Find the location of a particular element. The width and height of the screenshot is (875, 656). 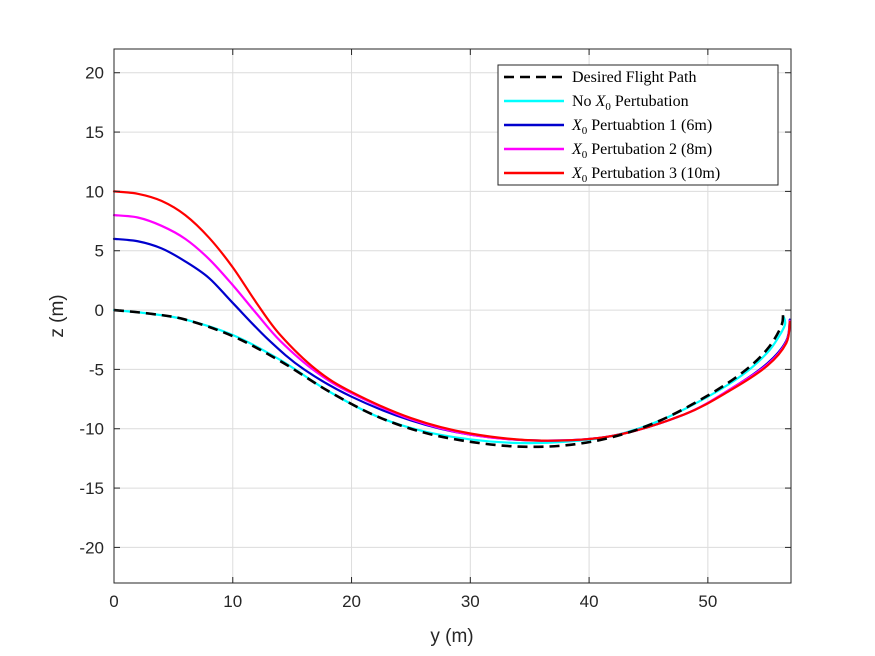

y-tick-label: 0 is located at coordinates (99, 310).